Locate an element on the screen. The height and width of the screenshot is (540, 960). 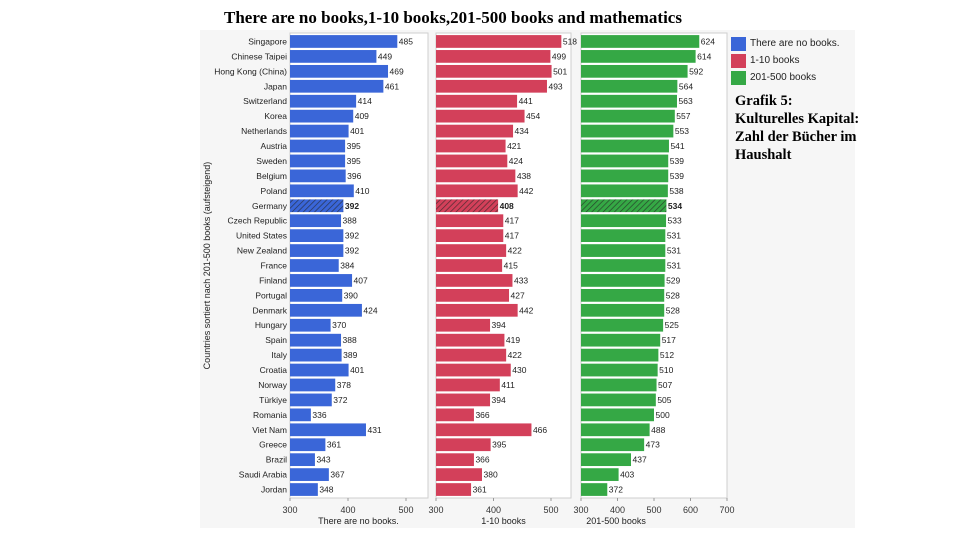
value-label: 517 is located at coordinates (669, 340).